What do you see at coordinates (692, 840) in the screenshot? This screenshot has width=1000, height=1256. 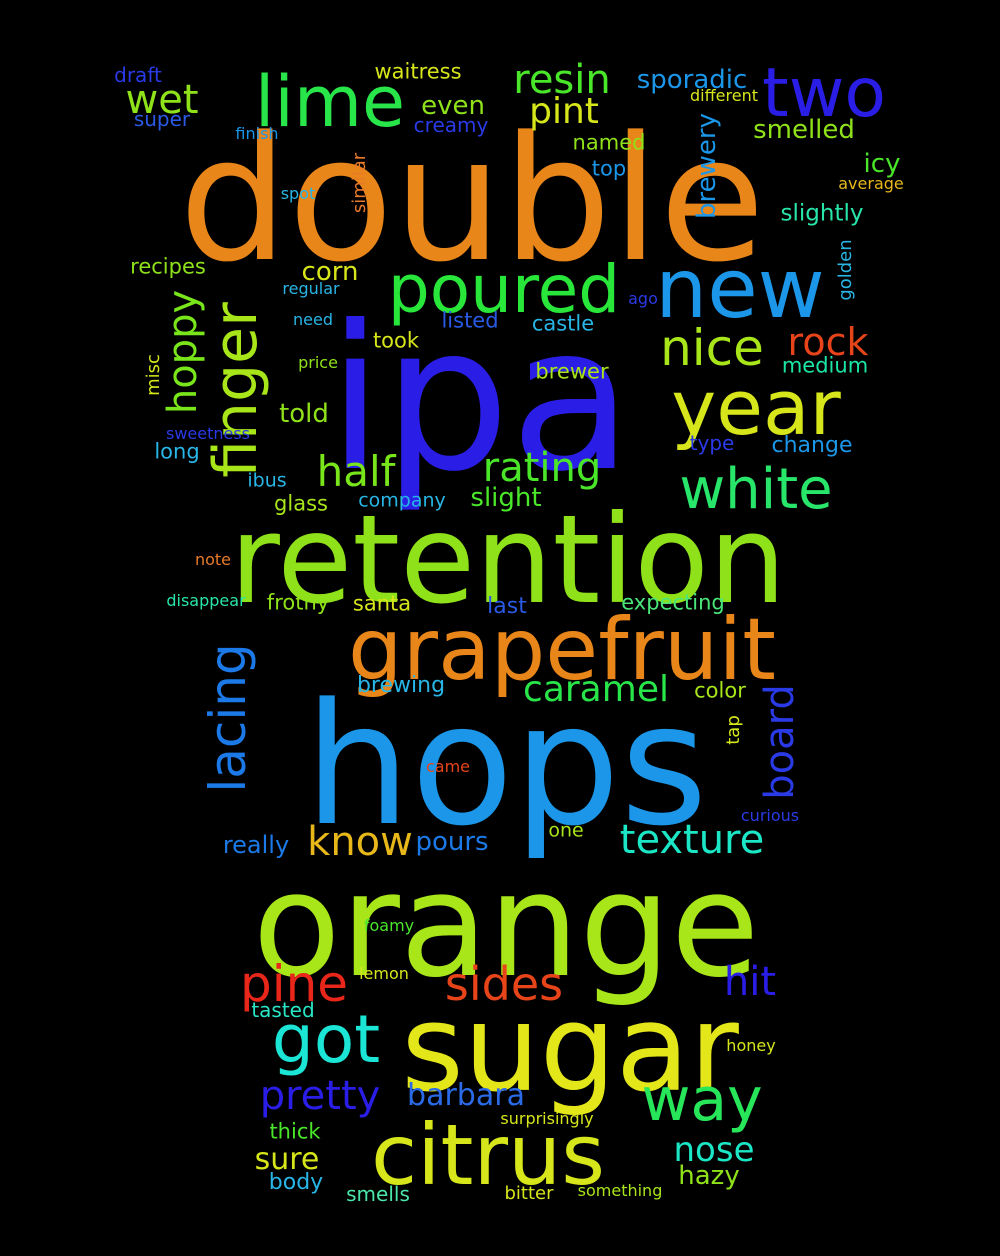 I see `word: texture` at bounding box center [692, 840].